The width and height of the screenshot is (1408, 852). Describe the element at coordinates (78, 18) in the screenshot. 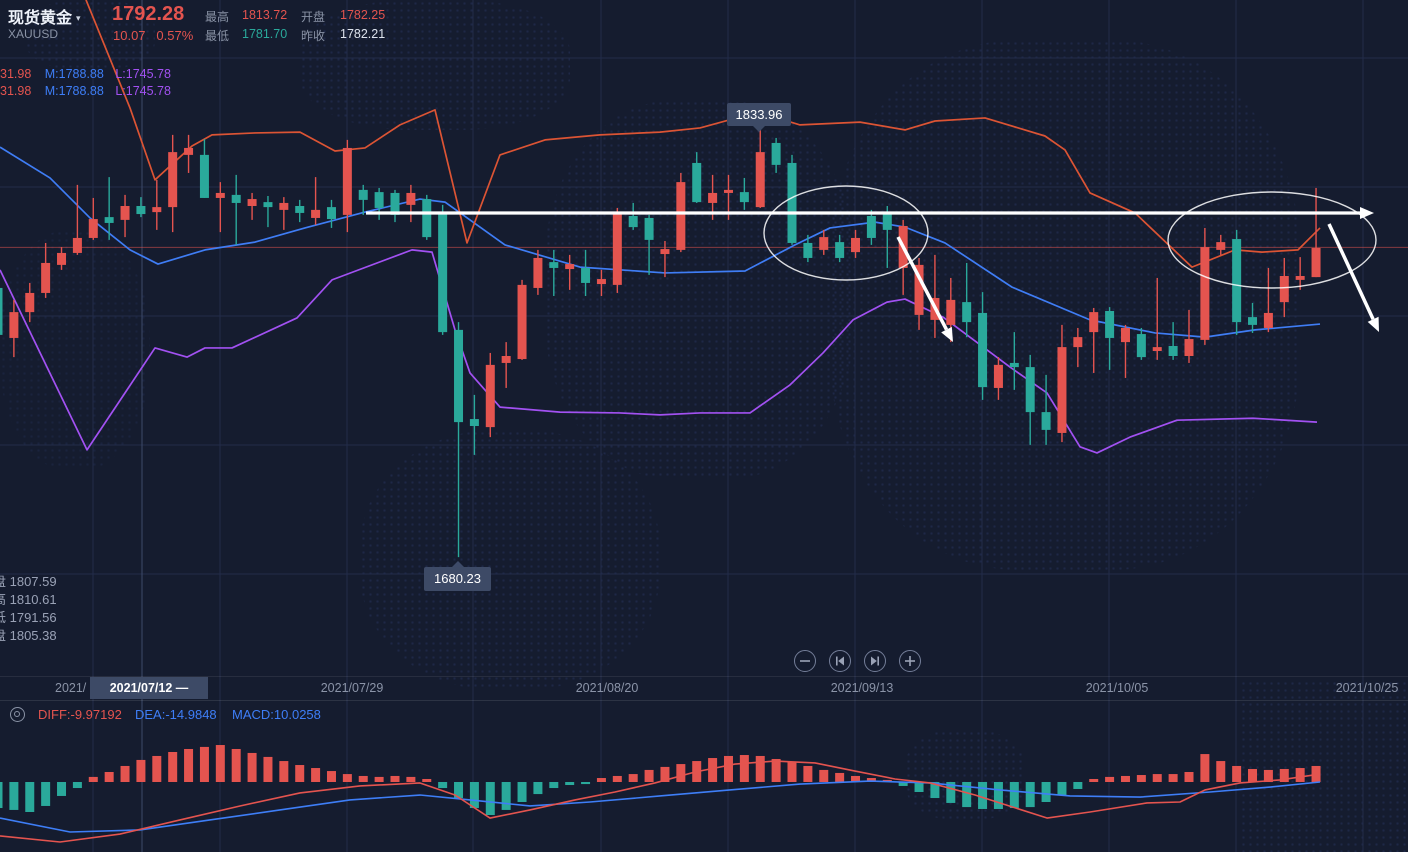

I see `chevron-down-icon: ▾` at that location.